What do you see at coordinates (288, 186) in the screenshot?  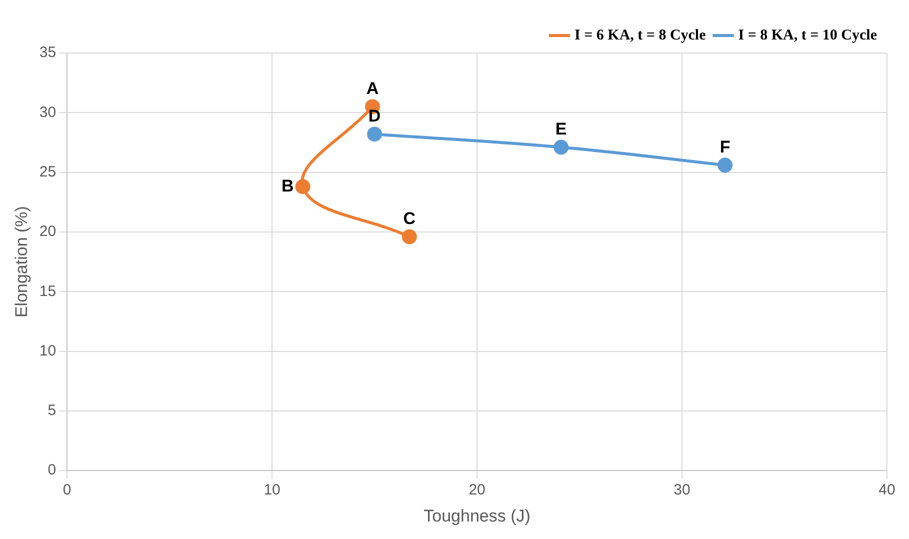 I see `annotation: B` at bounding box center [288, 186].